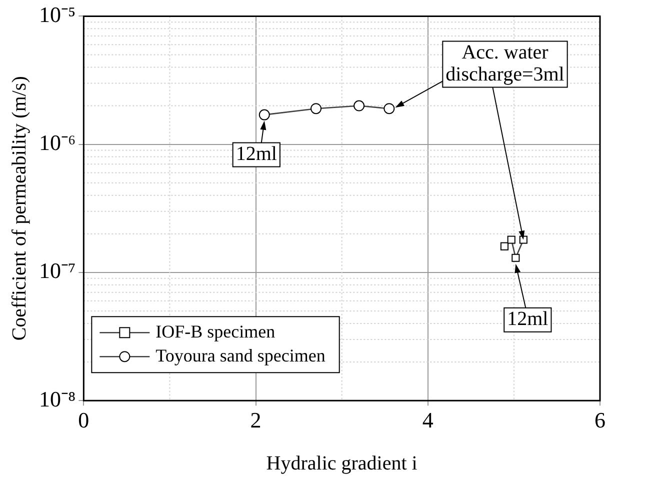 The width and height of the screenshot is (650, 490). Describe the element at coordinates (57, 399) in the screenshot. I see `y-tick-label: 10⁻⁸` at that location.